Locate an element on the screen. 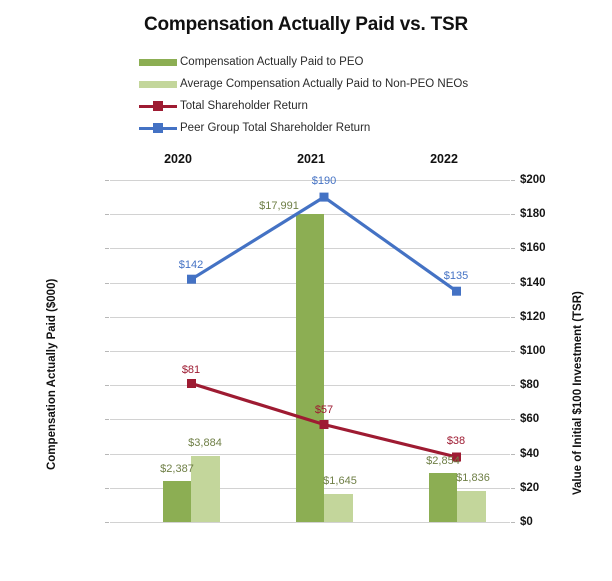 Image resolution: width=612 pixels, height=581 pixels. bar-neo-2021 is located at coordinates (338, 507).